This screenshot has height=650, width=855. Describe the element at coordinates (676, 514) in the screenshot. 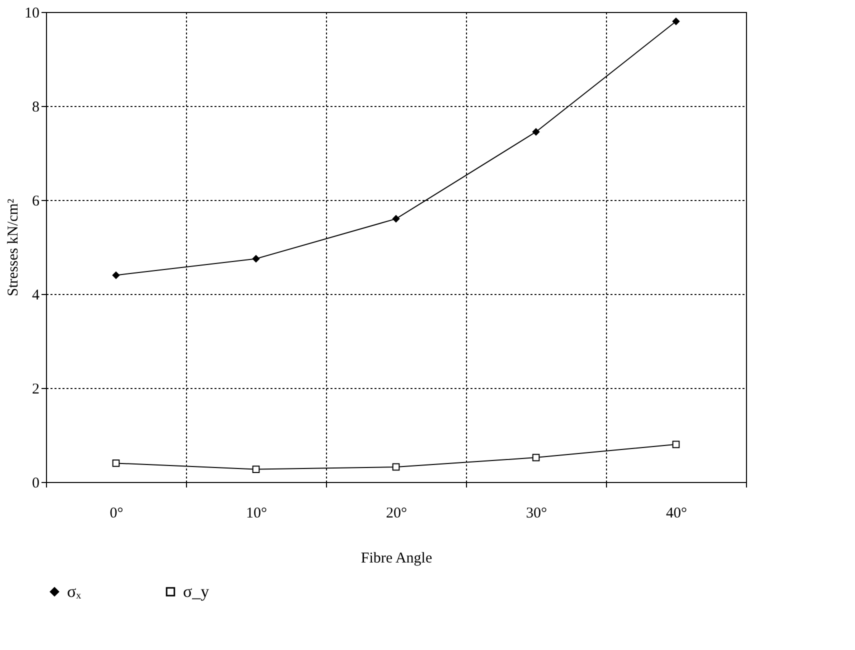

I see `x-tick-label: 40°` at that location.